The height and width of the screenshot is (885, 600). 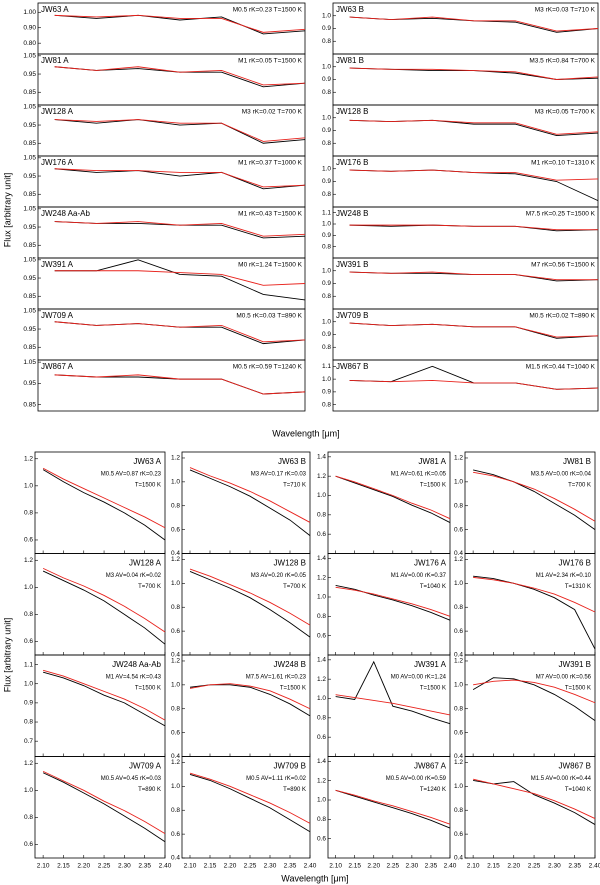 I want to click on panel-params: T=700 K, so click(x=579, y=486).